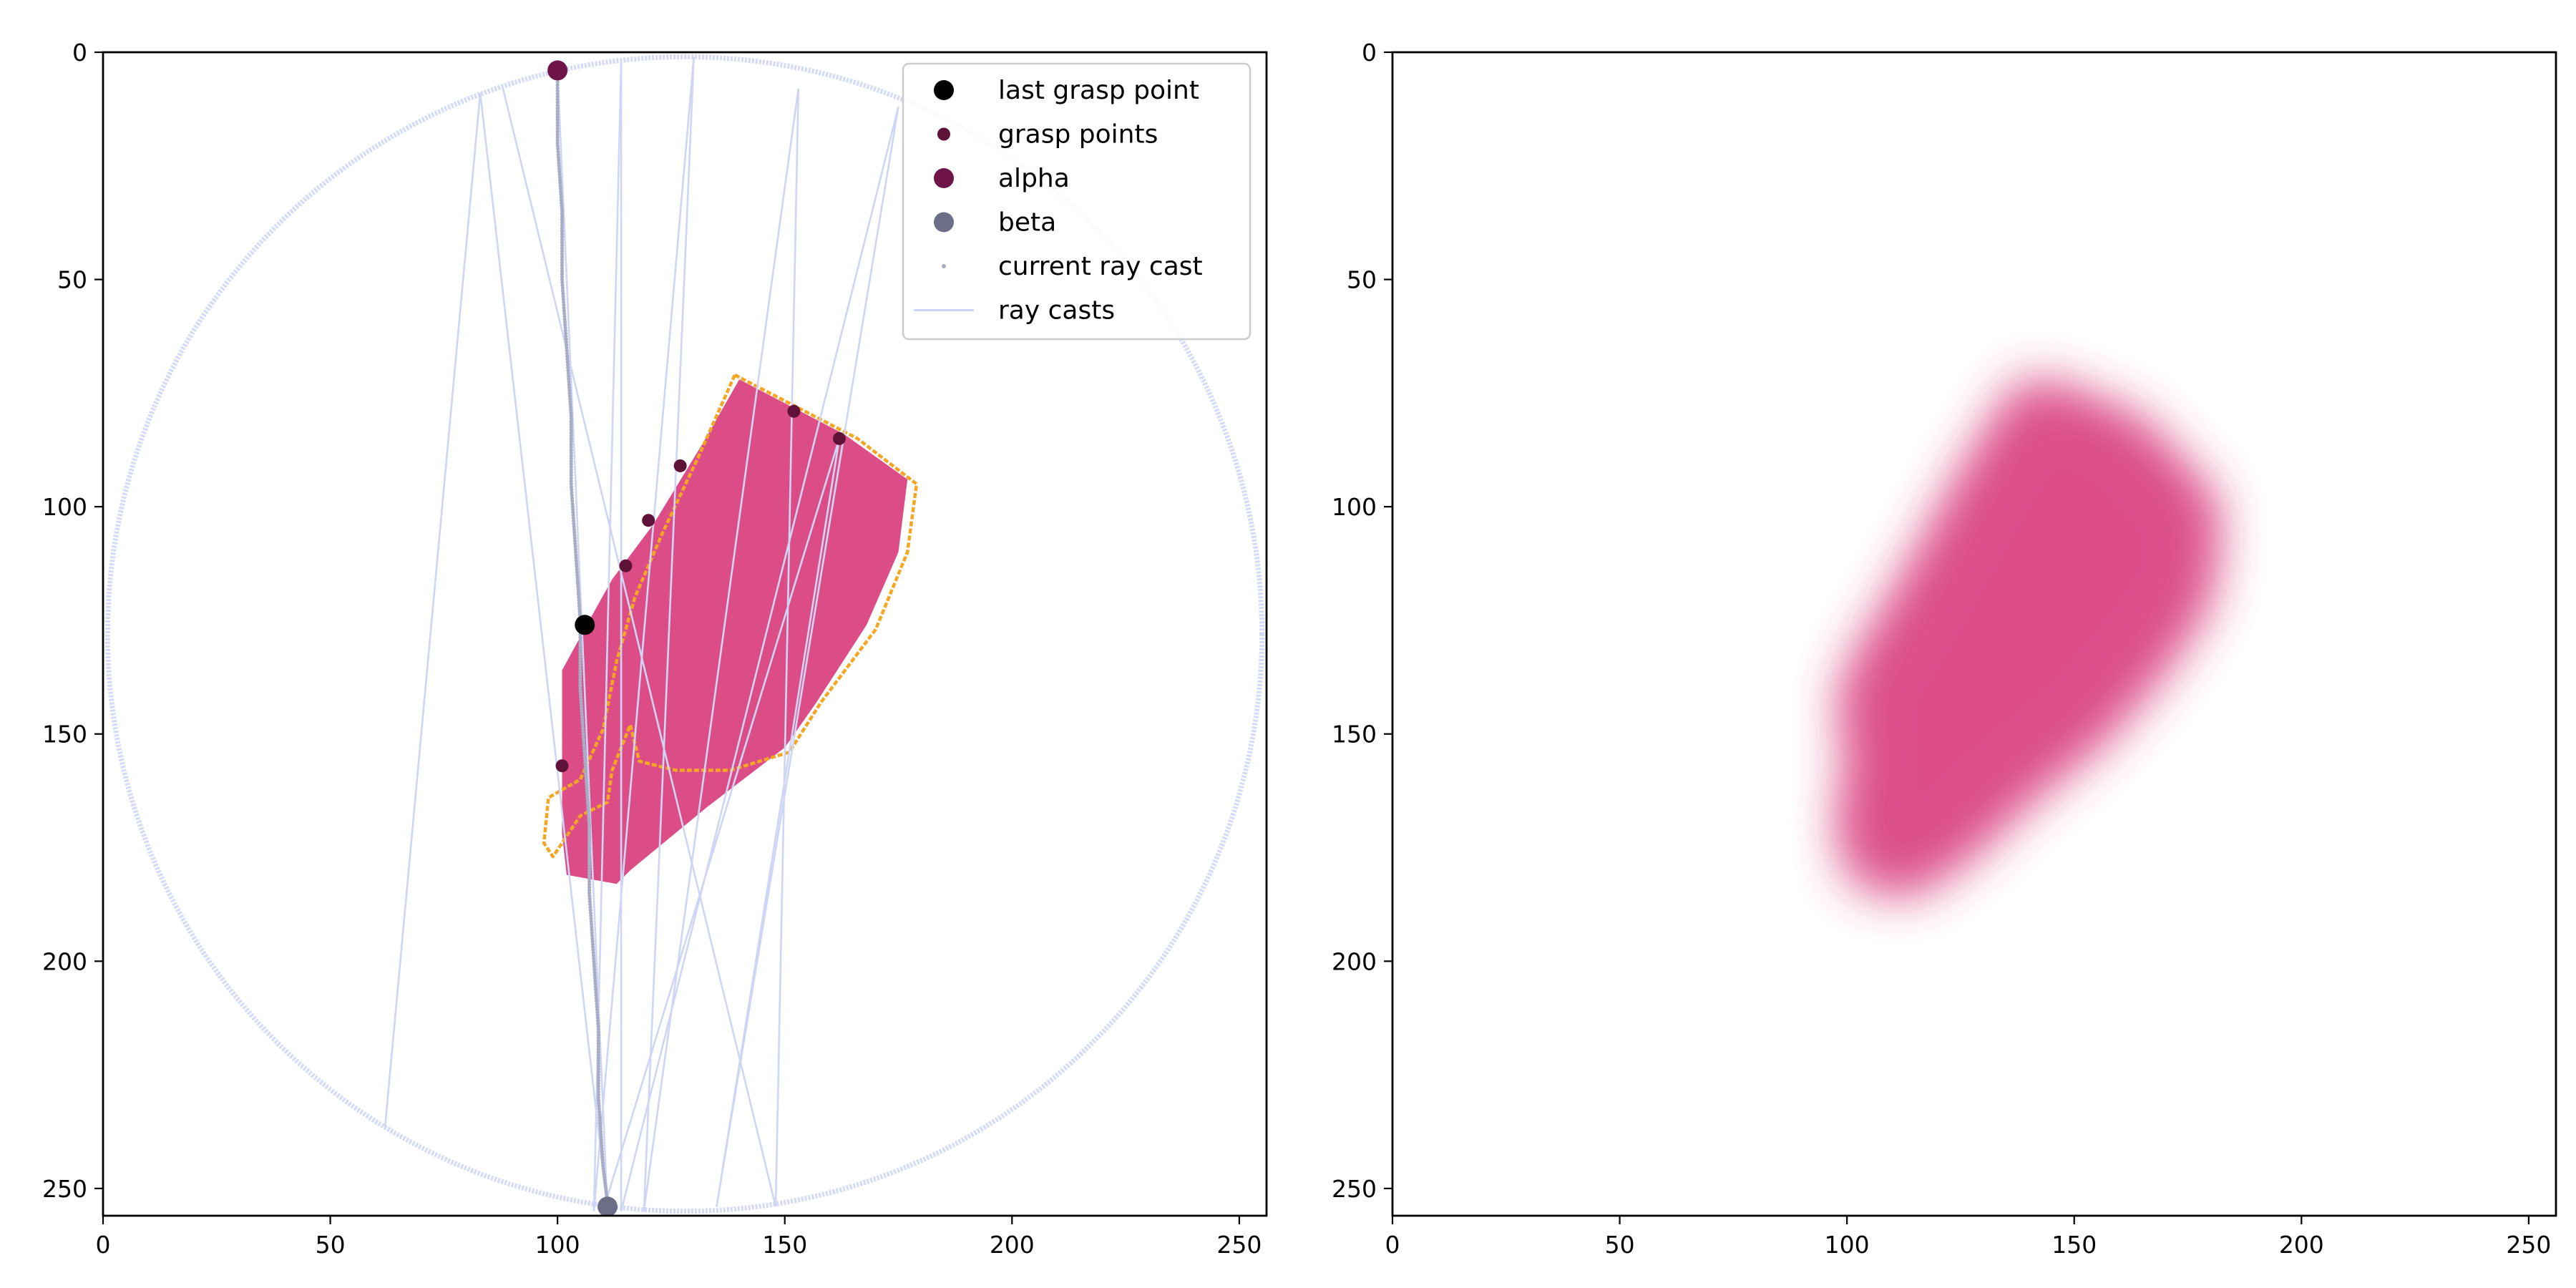 This screenshot has width=2576, height=1288. What do you see at coordinates (2528, 1245) in the screenshot?
I see `x-tick-label: 250` at bounding box center [2528, 1245].